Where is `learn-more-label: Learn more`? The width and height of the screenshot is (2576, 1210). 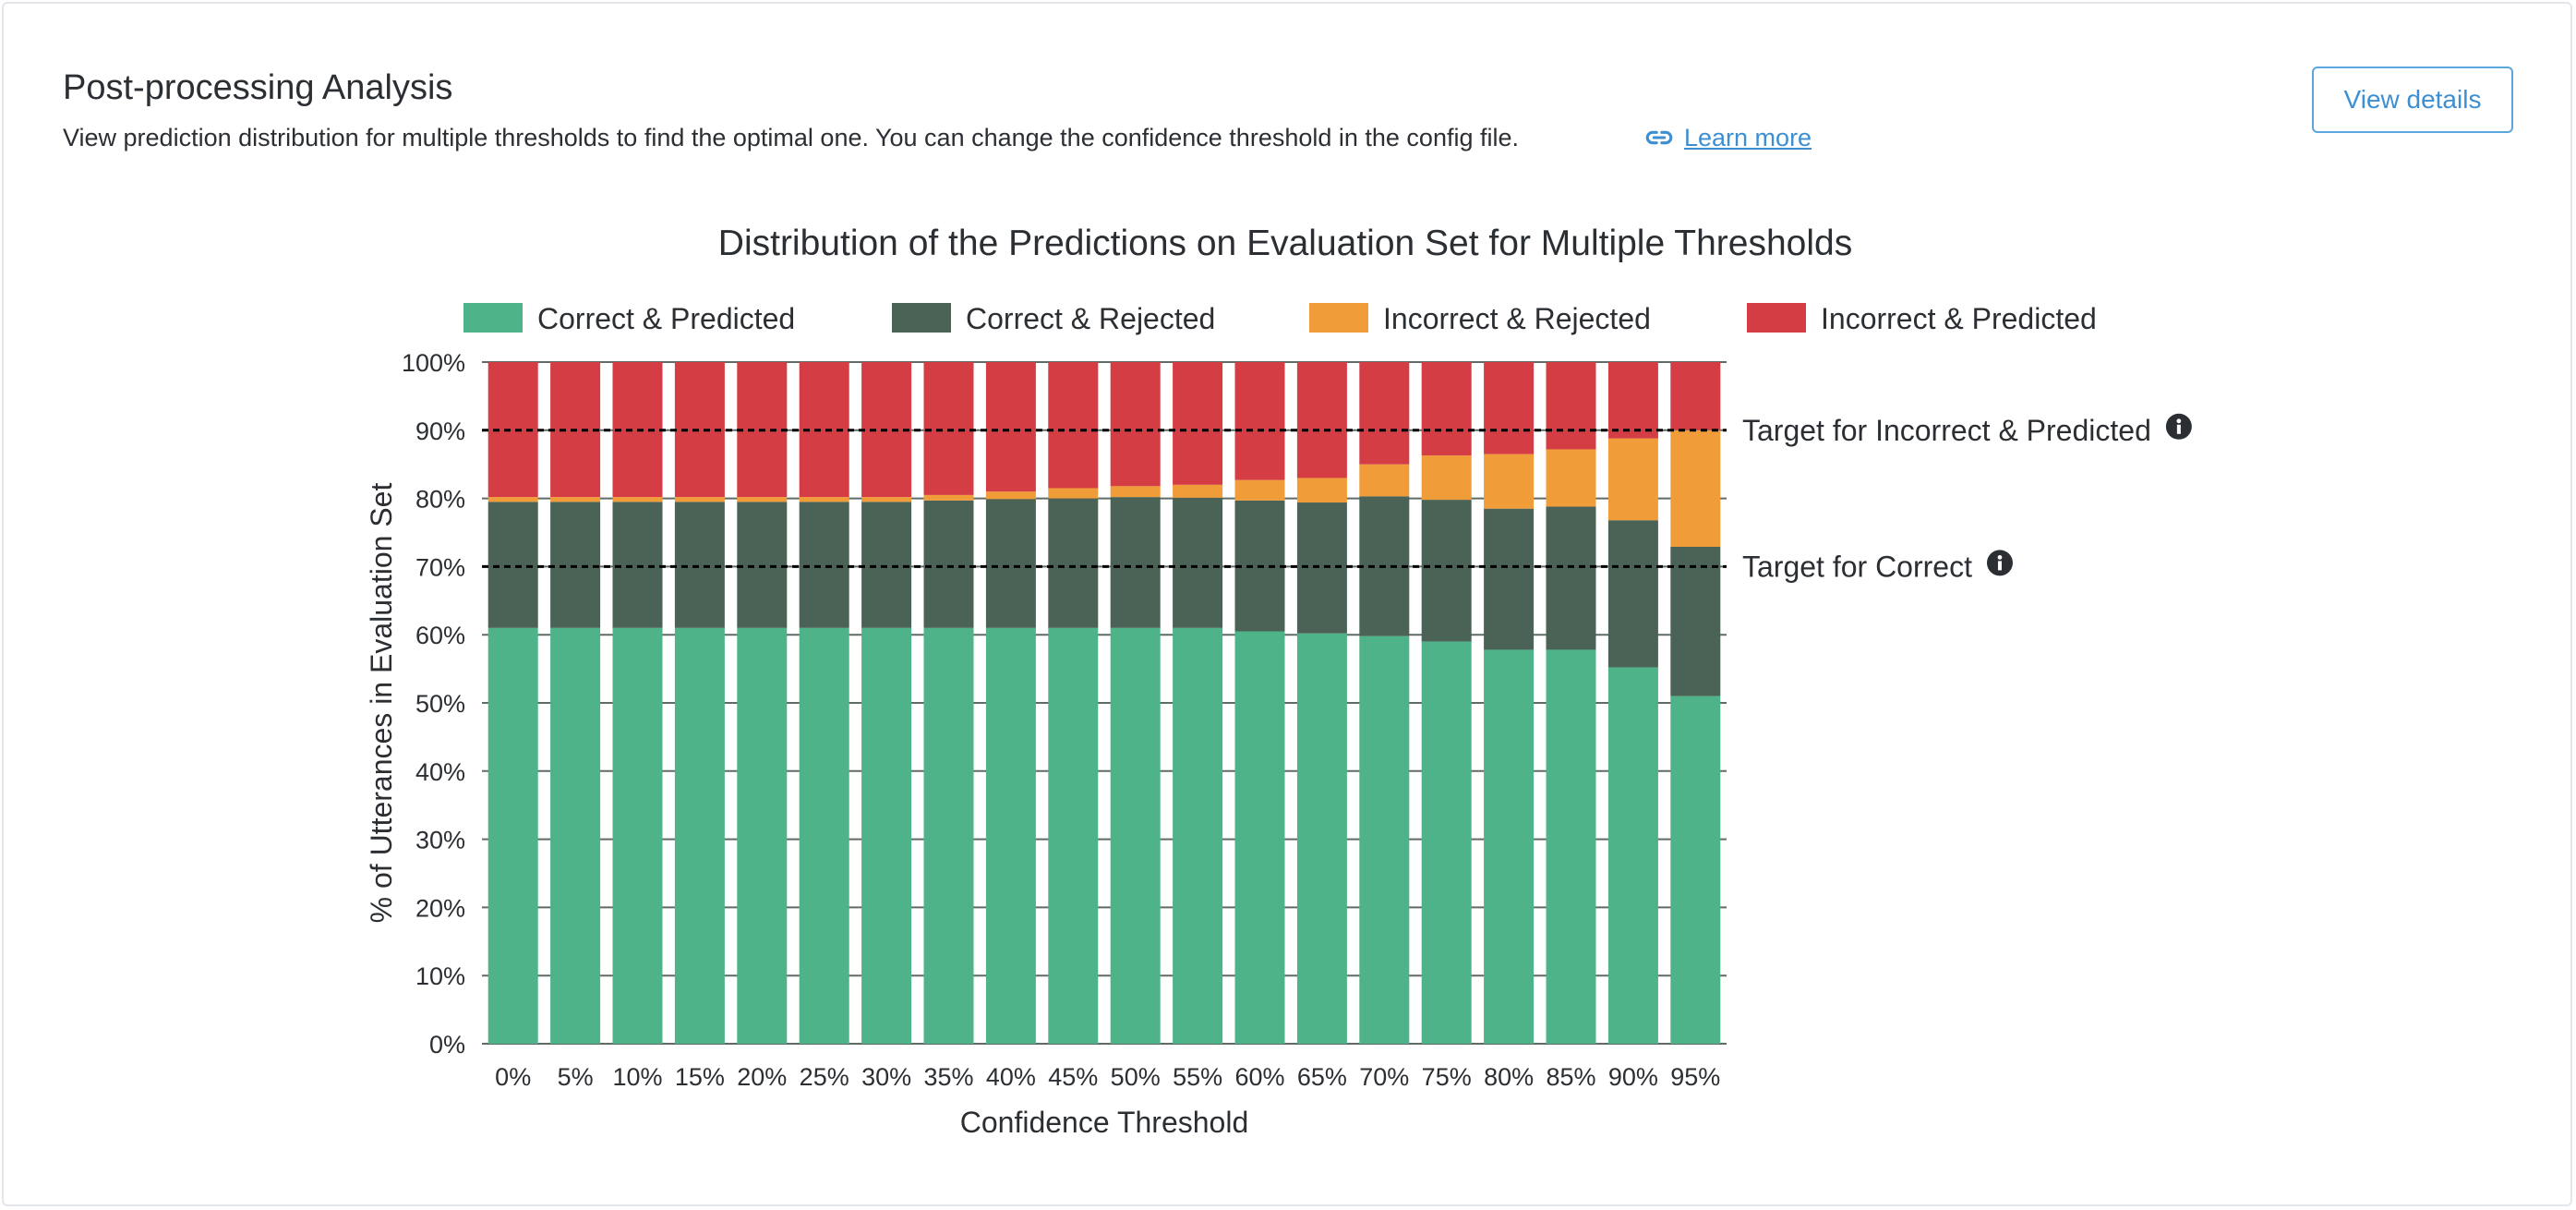
learn-more-label: Learn more is located at coordinates (1748, 137).